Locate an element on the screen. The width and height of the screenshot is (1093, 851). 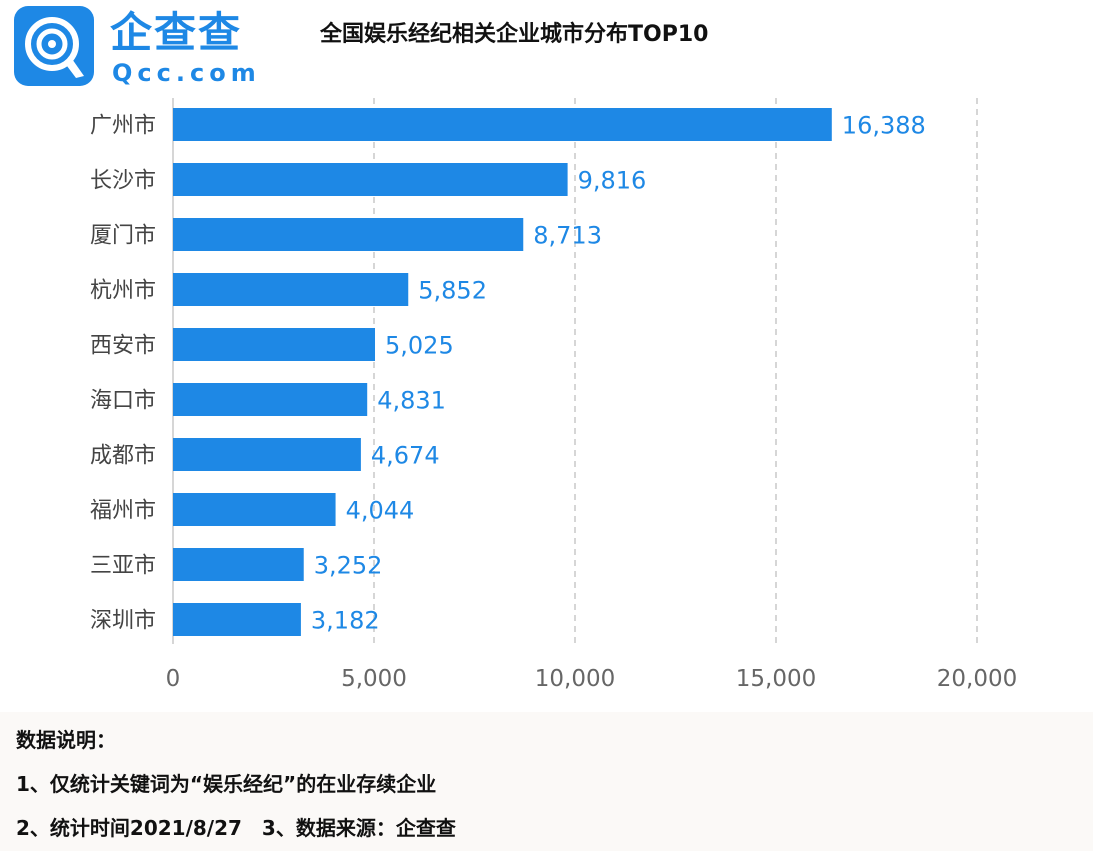
category-label: 杭州市 is located at coordinates (123, 291).